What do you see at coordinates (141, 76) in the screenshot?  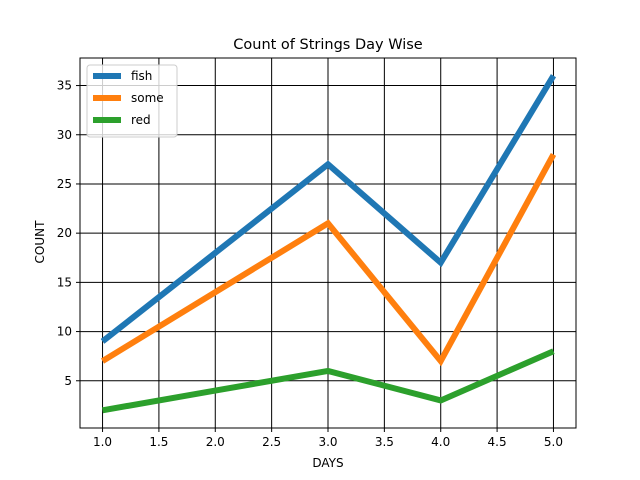 I see `legend-label-fish: fish` at bounding box center [141, 76].